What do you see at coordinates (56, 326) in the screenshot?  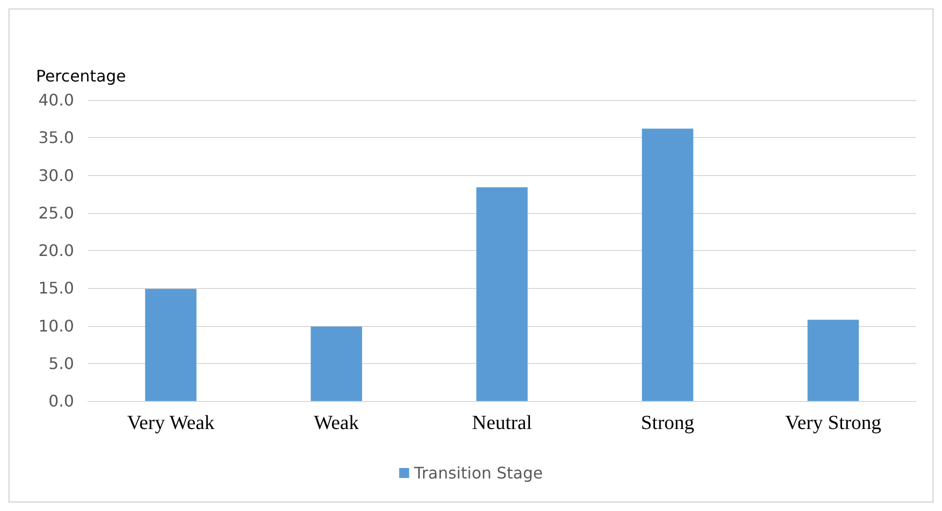 I see `y-tick-label: 10.0` at bounding box center [56, 326].